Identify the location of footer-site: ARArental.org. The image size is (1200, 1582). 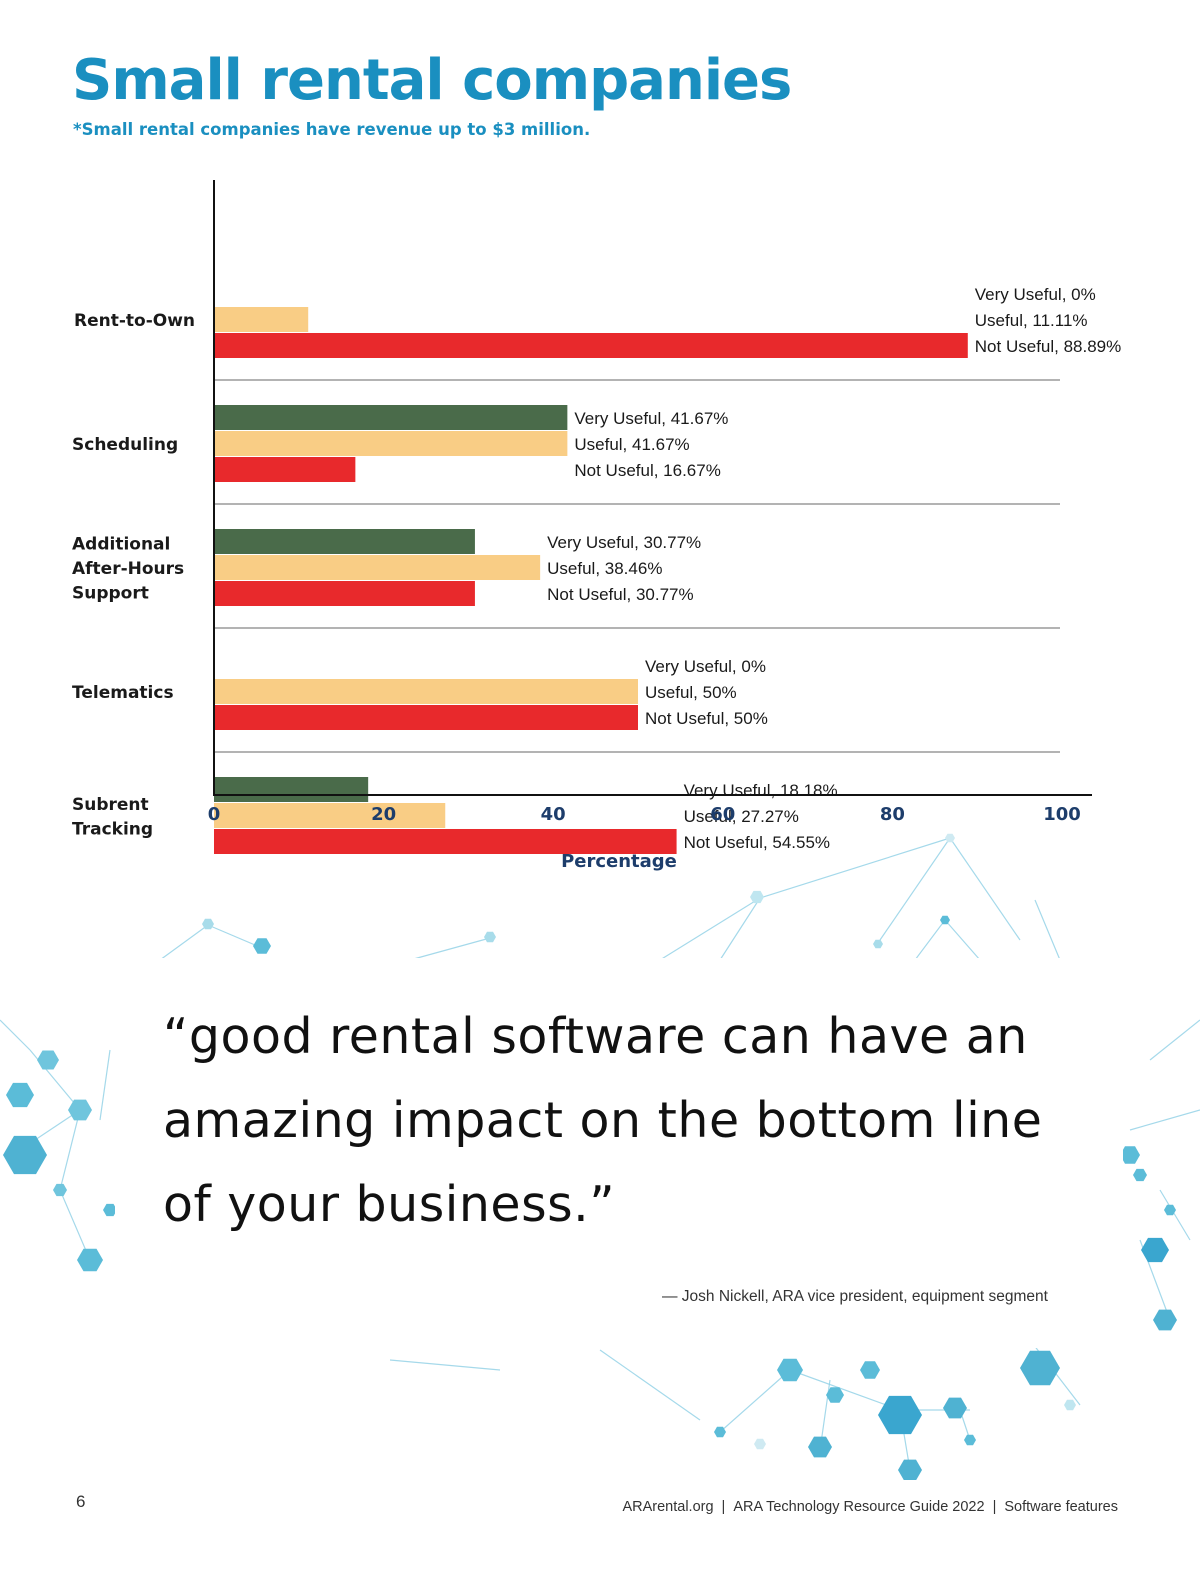
(668, 1507).